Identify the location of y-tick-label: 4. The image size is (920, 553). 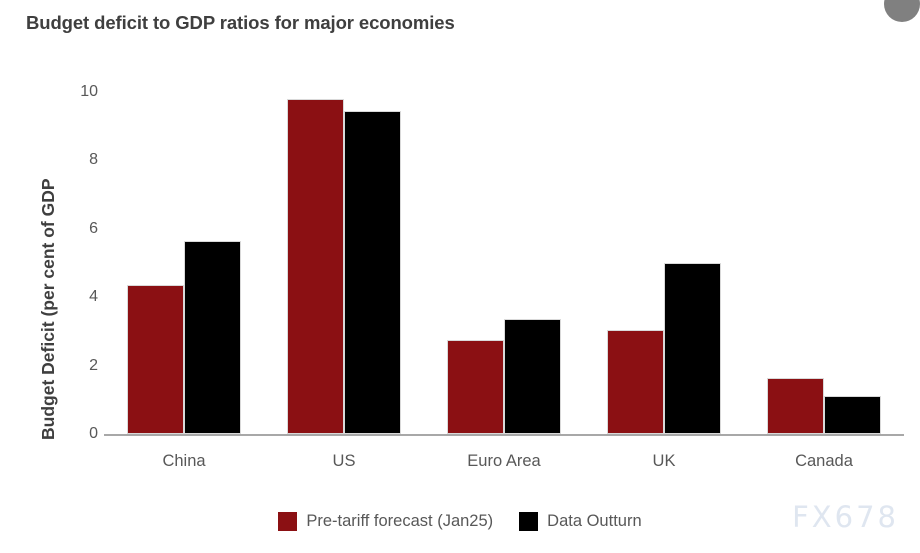
(93, 297).